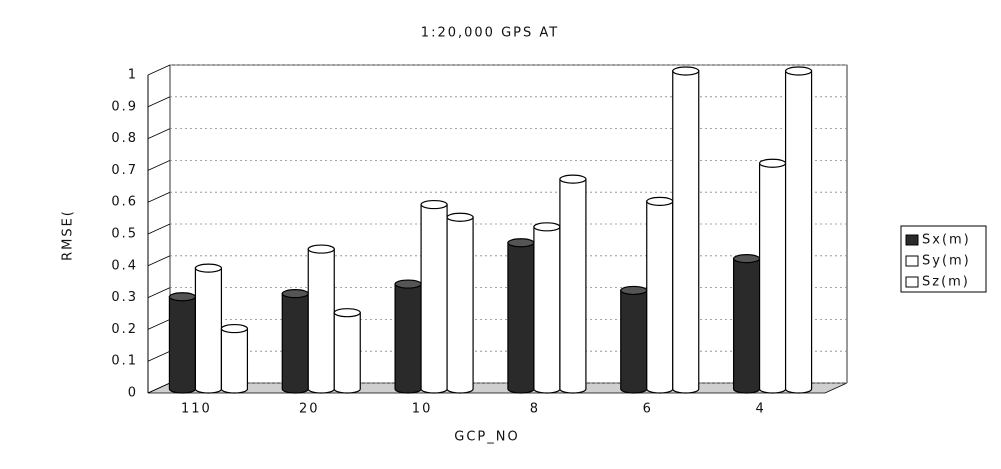 The width and height of the screenshot is (1001, 469). What do you see at coordinates (486, 437) in the screenshot?
I see `x-axis-label: GCP_NO` at bounding box center [486, 437].